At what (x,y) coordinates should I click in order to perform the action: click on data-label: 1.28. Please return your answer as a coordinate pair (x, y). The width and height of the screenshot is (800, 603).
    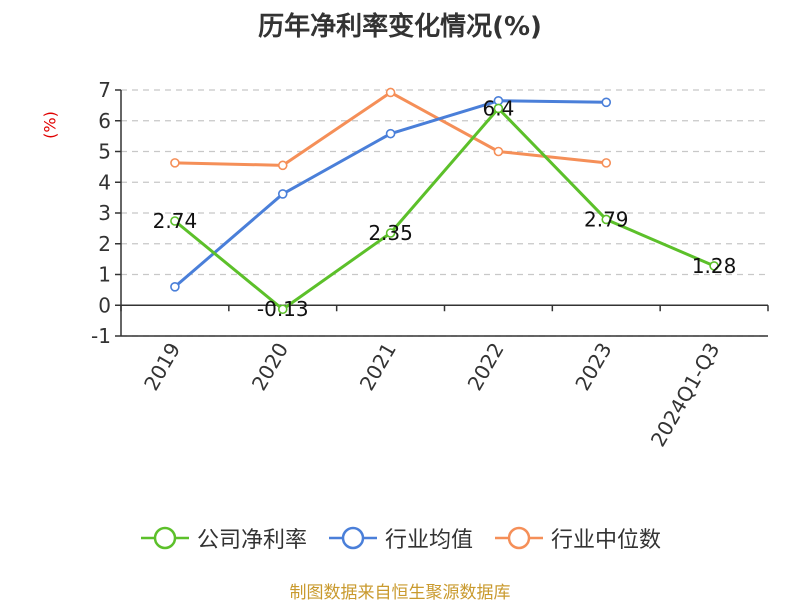
    Looking at the image, I should click on (714, 266).